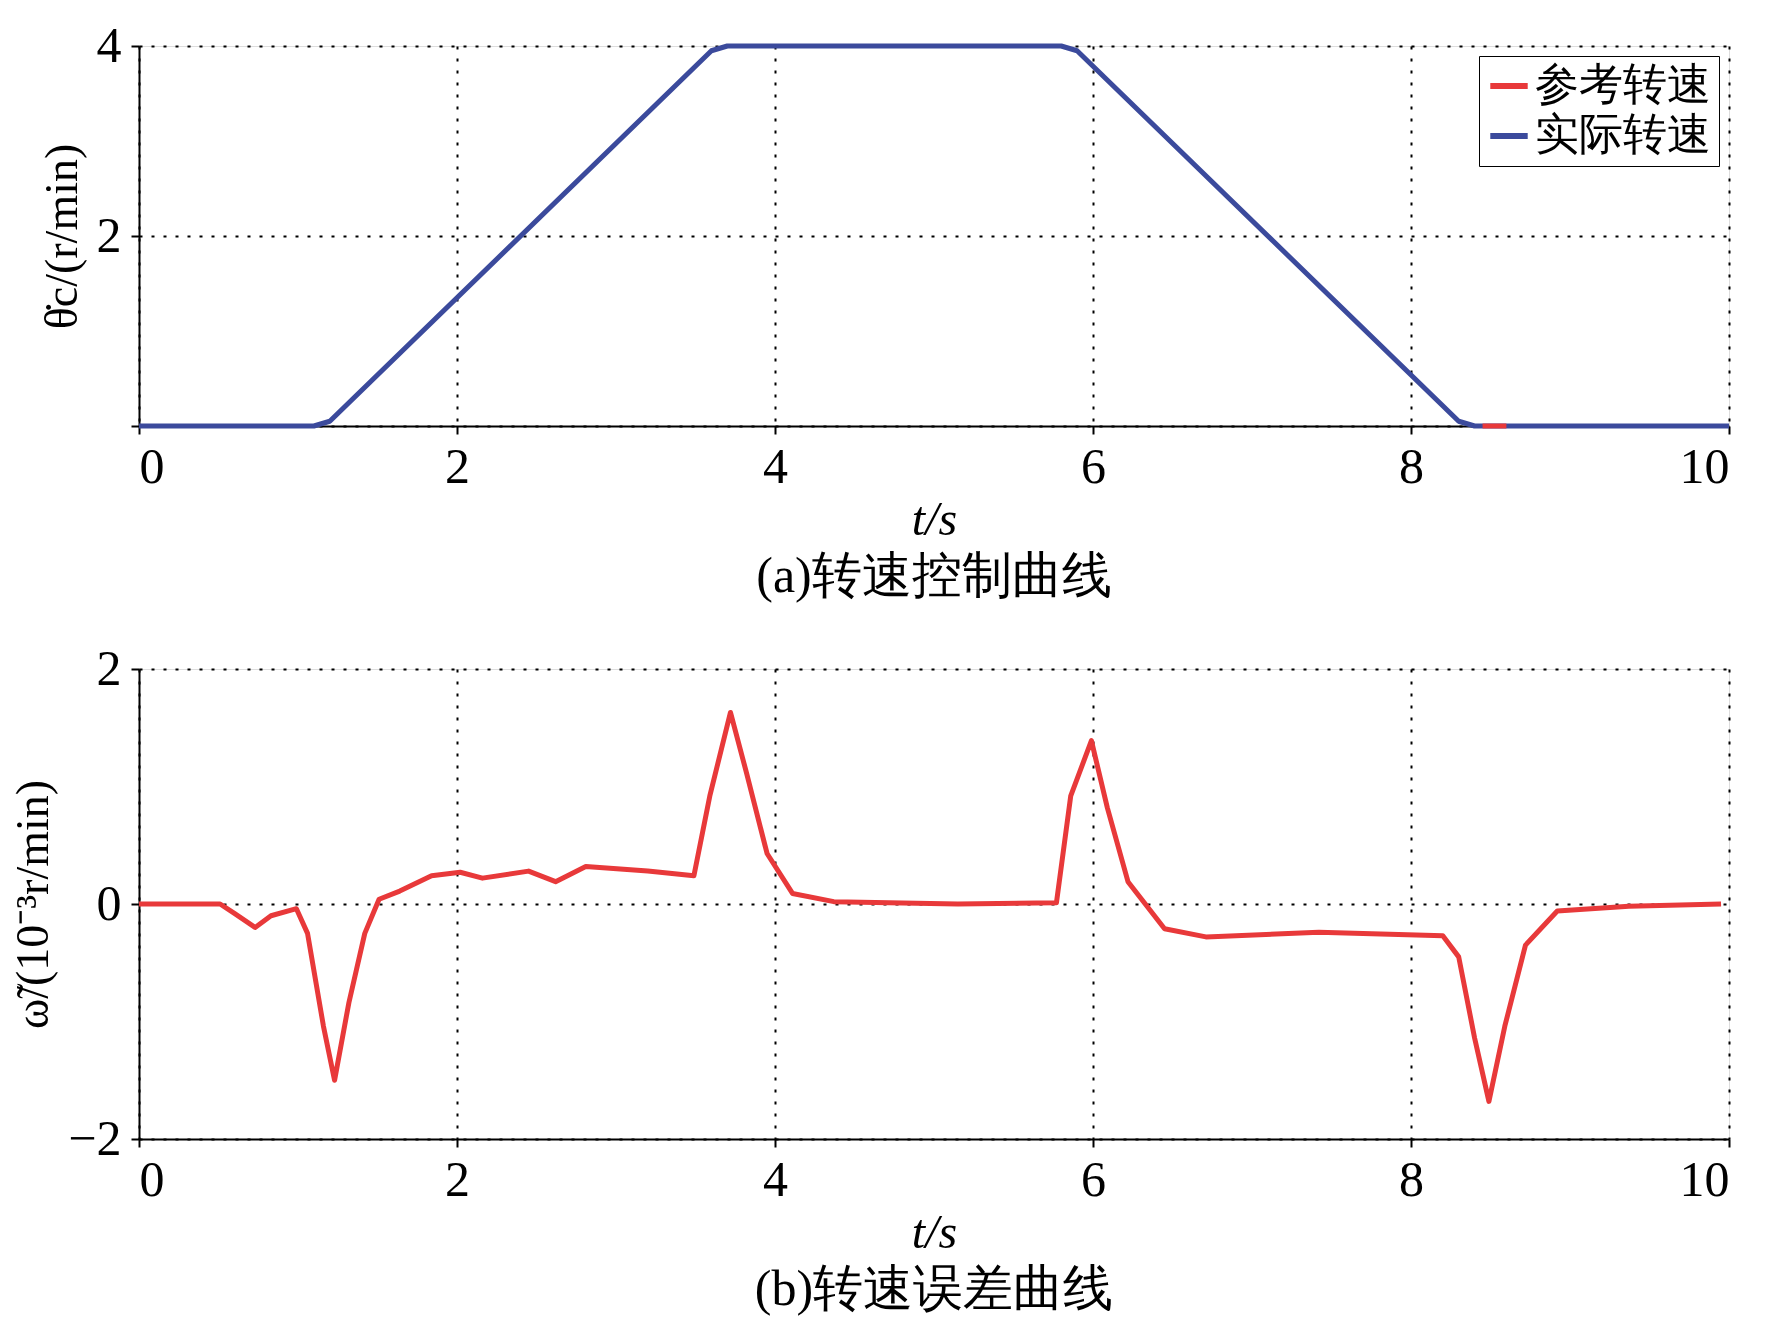 The width and height of the screenshot is (1792, 1342). What do you see at coordinates (33, 904) in the screenshot?
I see `y-axis-title: ω̃/(10⁻³r/min)` at bounding box center [33, 904].